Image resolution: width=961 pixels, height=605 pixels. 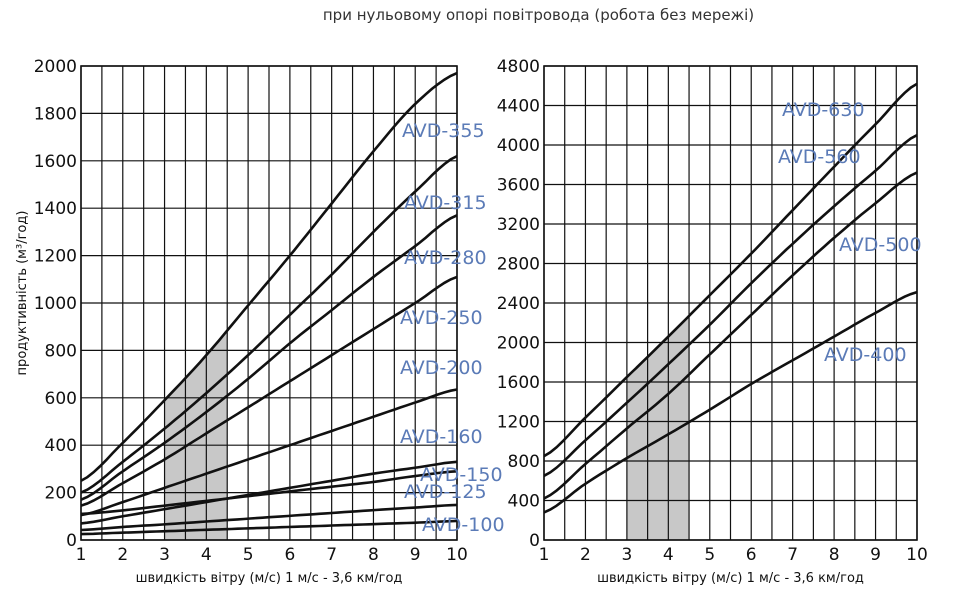 What do you see at coordinates (122, 555) in the screenshot?
I see `chart-1-xtick-label: 2` at bounding box center [122, 555].